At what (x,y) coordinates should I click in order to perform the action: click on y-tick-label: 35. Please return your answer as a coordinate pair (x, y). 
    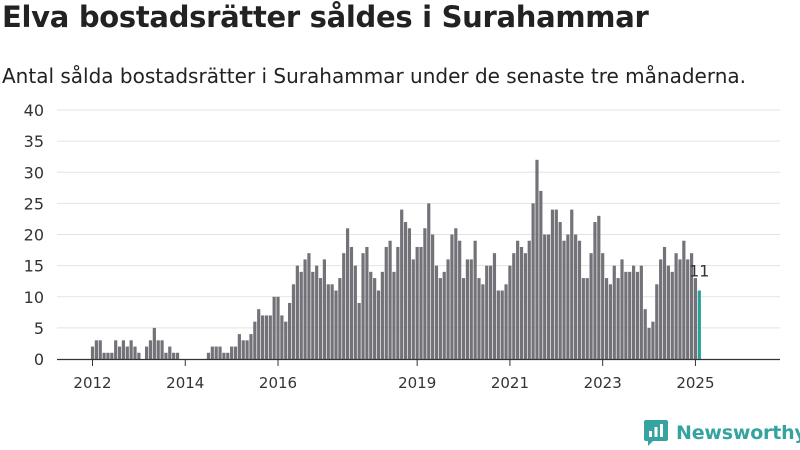
    Looking at the image, I should click on (34, 141).